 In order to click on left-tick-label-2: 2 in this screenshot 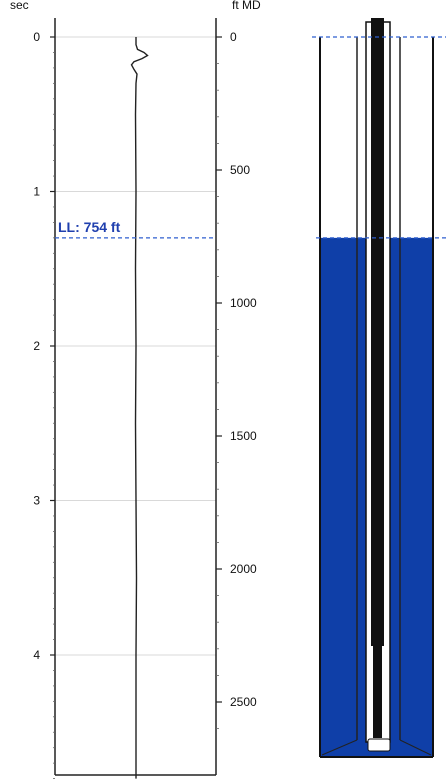, I will do `click(36, 346)`.